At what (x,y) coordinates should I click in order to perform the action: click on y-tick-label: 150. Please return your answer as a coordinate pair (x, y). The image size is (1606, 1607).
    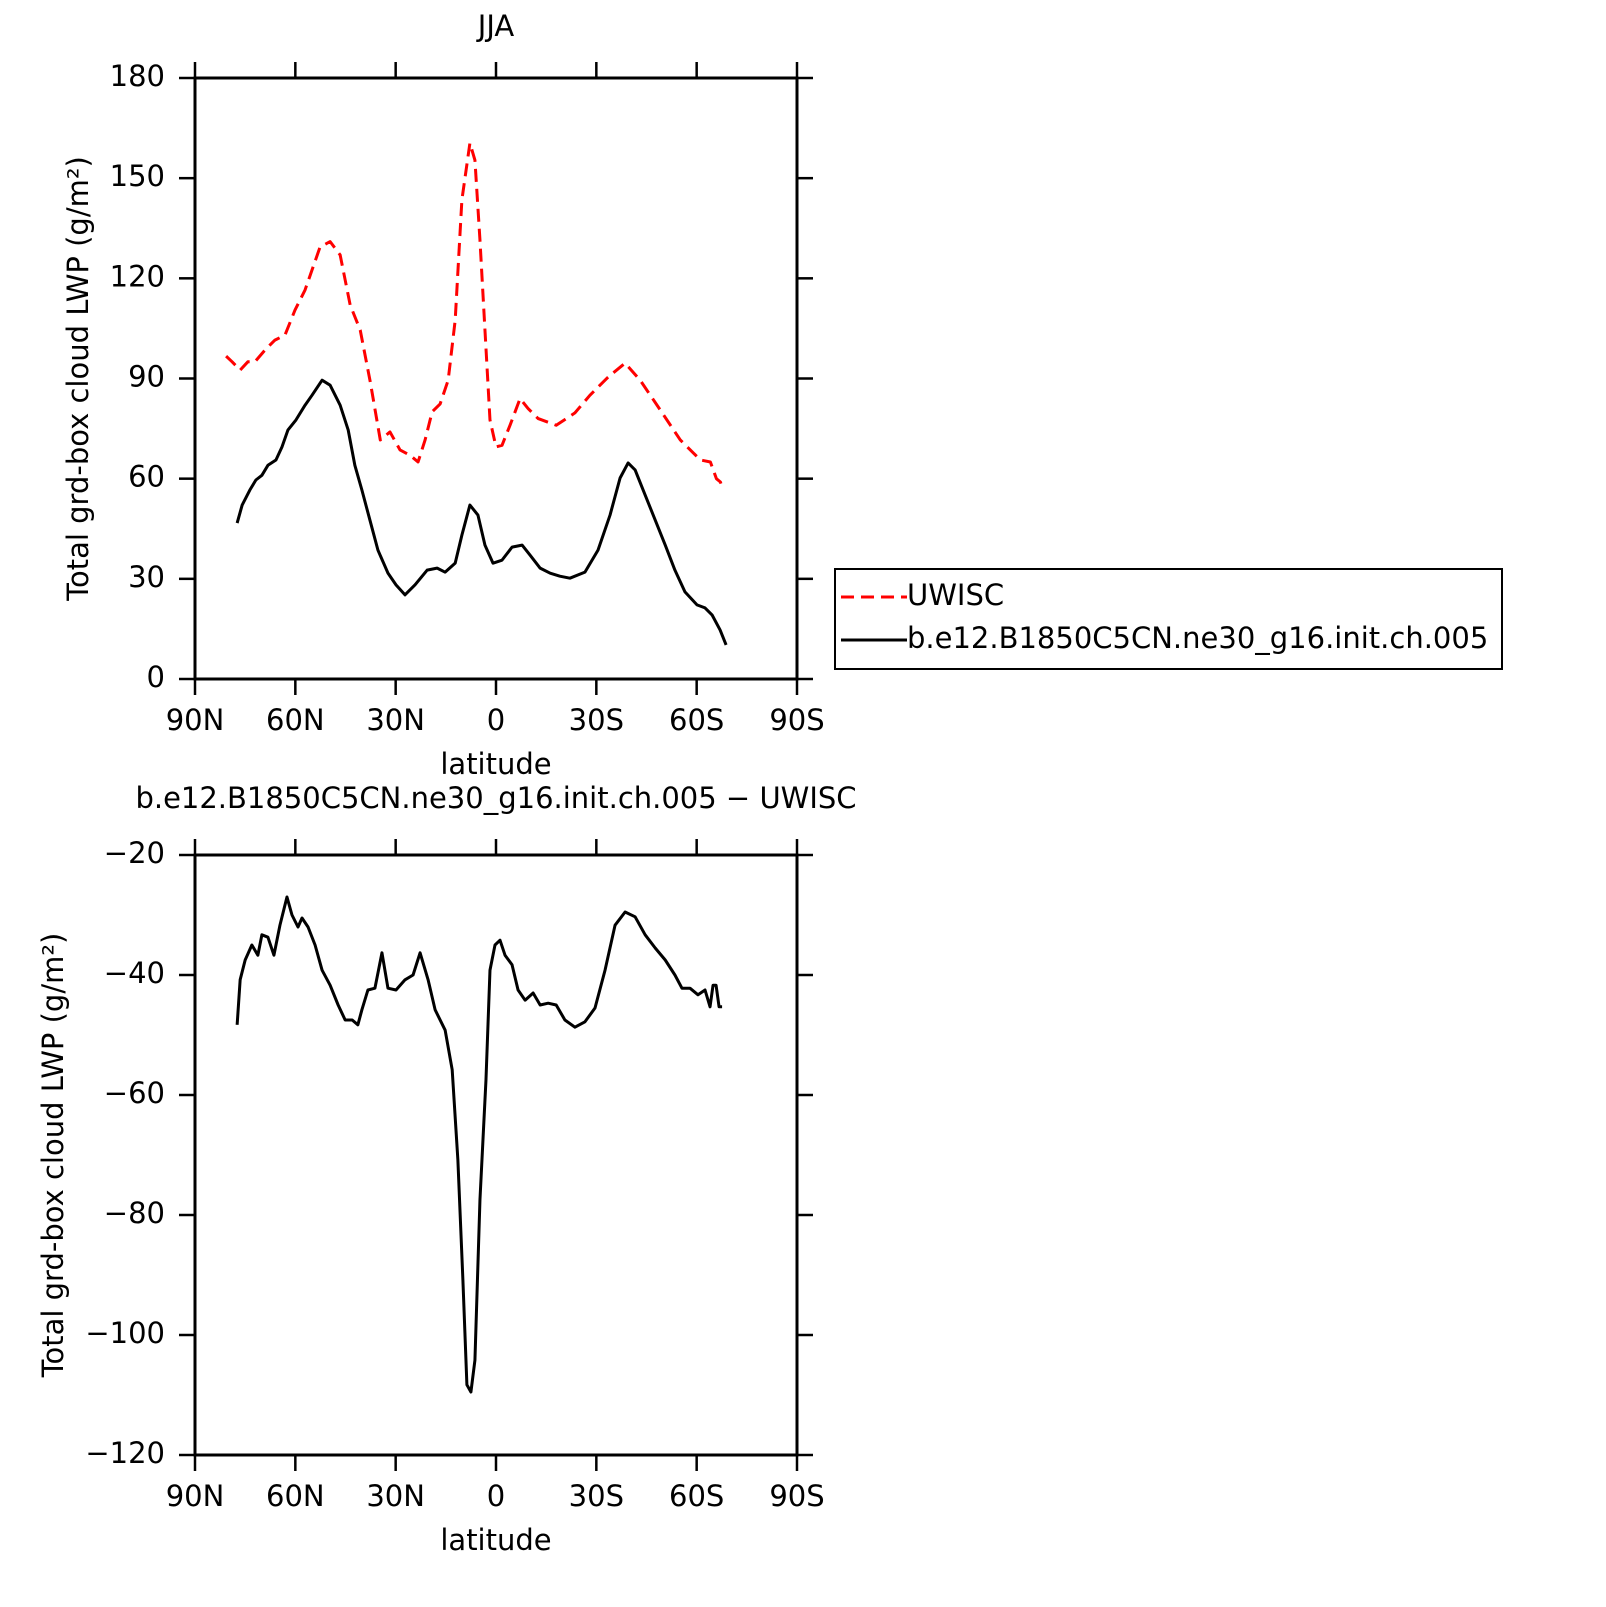
    Looking at the image, I should click on (137, 176).